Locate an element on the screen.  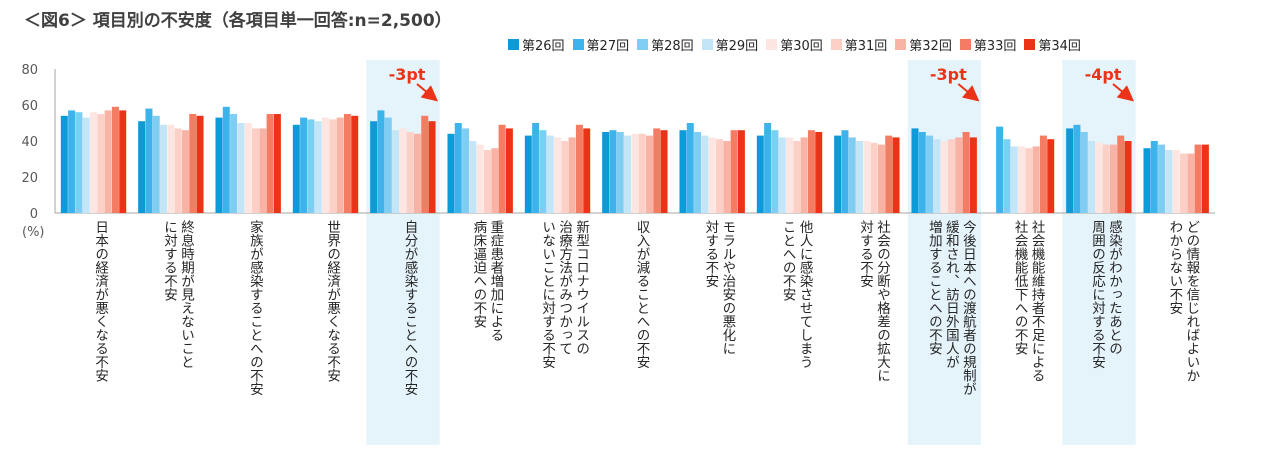
category-label: 日本の経済が悪くなる不安 is located at coordinates (100, 301).